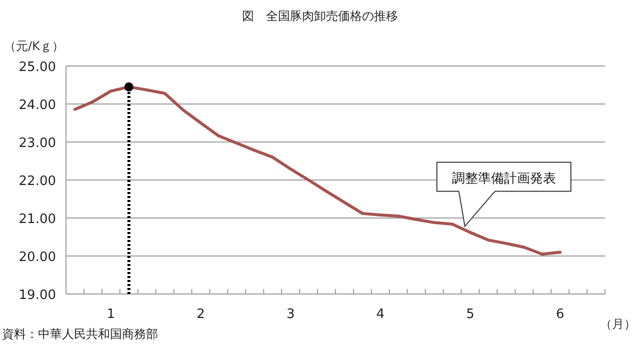 This screenshot has width=640, height=344. I want to click on x-tick-label: 4, so click(380, 314).